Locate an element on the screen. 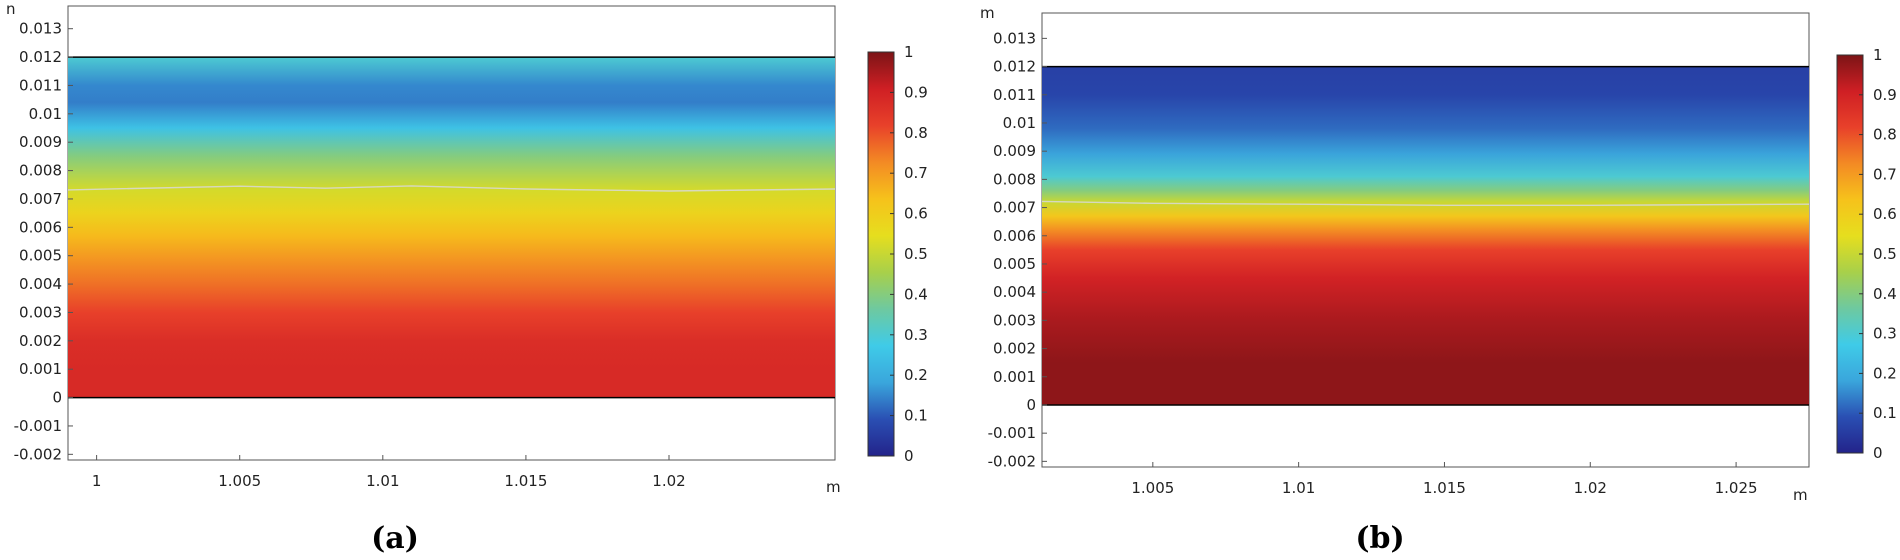 Image resolution: width=1900 pixels, height=560 pixels. panel-label-b: (b) is located at coordinates (1379, 538).